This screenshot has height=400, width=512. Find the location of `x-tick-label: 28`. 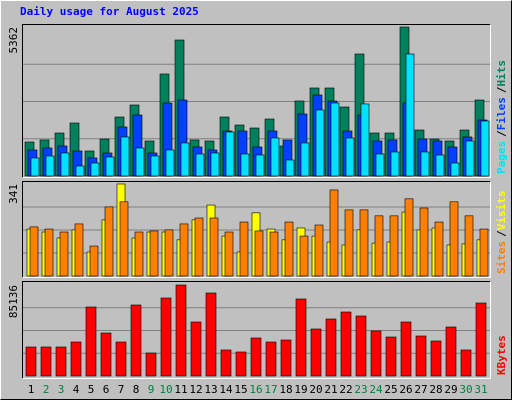

x-tick-label: 28 is located at coordinates (435, 389).